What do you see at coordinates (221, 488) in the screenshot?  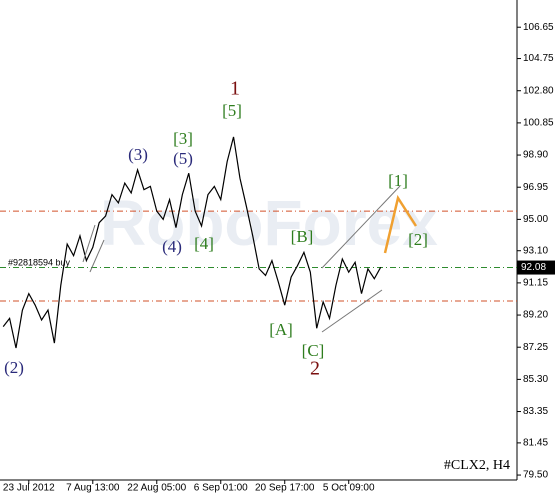 I see `x-tick-label: 6 Sep 01:00` at bounding box center [221, 488].